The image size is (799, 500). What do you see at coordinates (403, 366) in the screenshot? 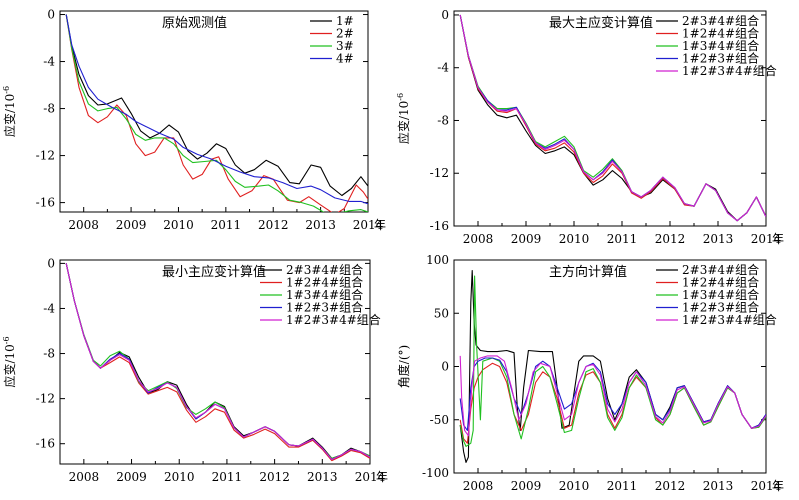
I see `y-axis-label: 角度/(°)` at bounding box center [403, 366].